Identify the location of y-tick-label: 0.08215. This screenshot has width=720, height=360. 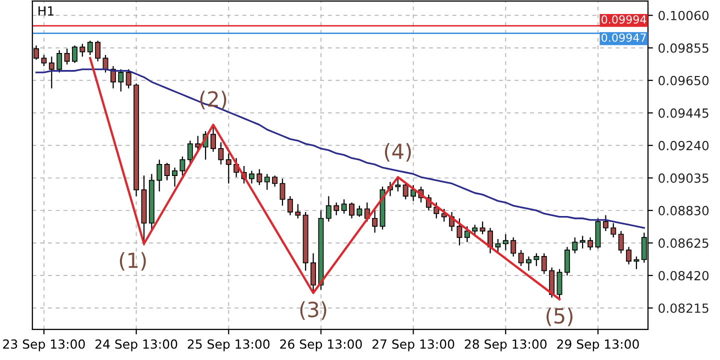
(683, 308).